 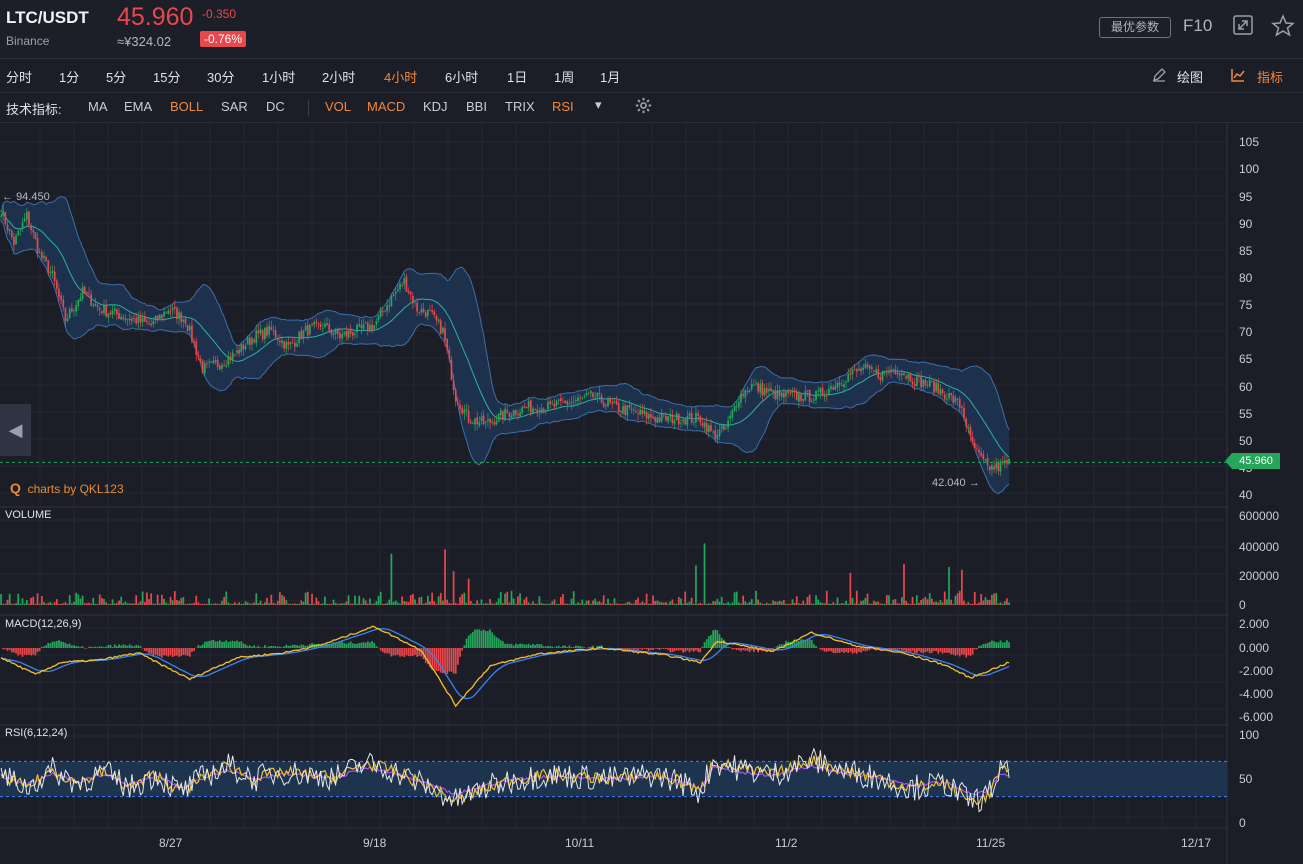 I want to click on ind-ma: MA, so click(x=98, y=106).